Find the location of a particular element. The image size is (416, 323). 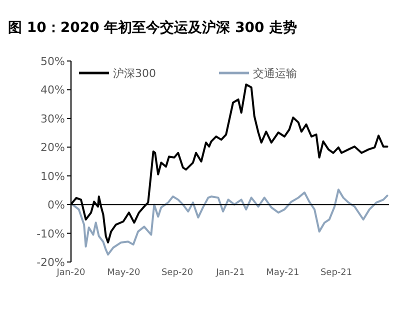

y-tick-label: 50% is located at coordinates (52, 61).